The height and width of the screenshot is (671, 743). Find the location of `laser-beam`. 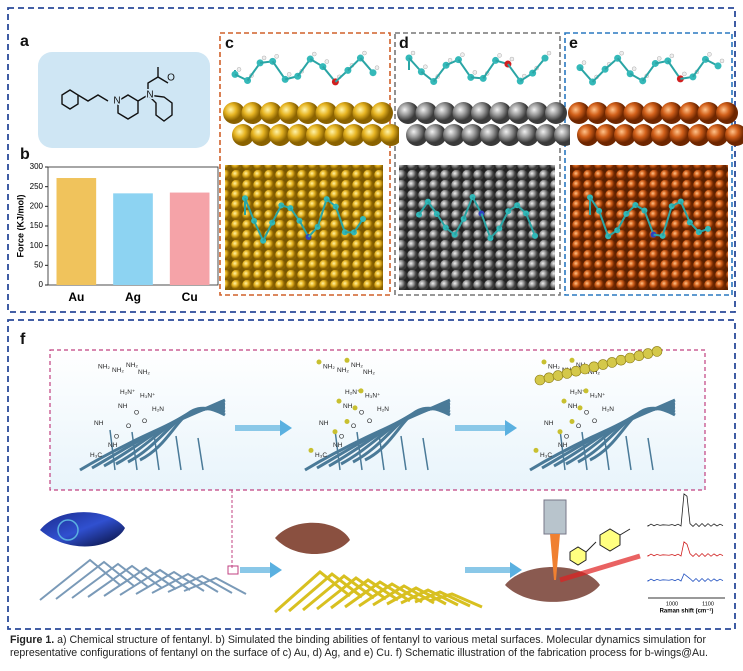

laser-beam is located at coordinates (555, 557).